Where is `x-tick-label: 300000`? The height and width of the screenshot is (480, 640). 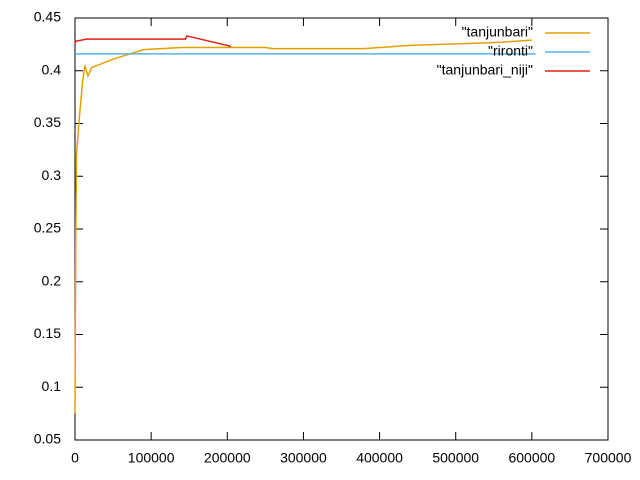 x-tick-label: 300000 is located at coordinates (303, 458).